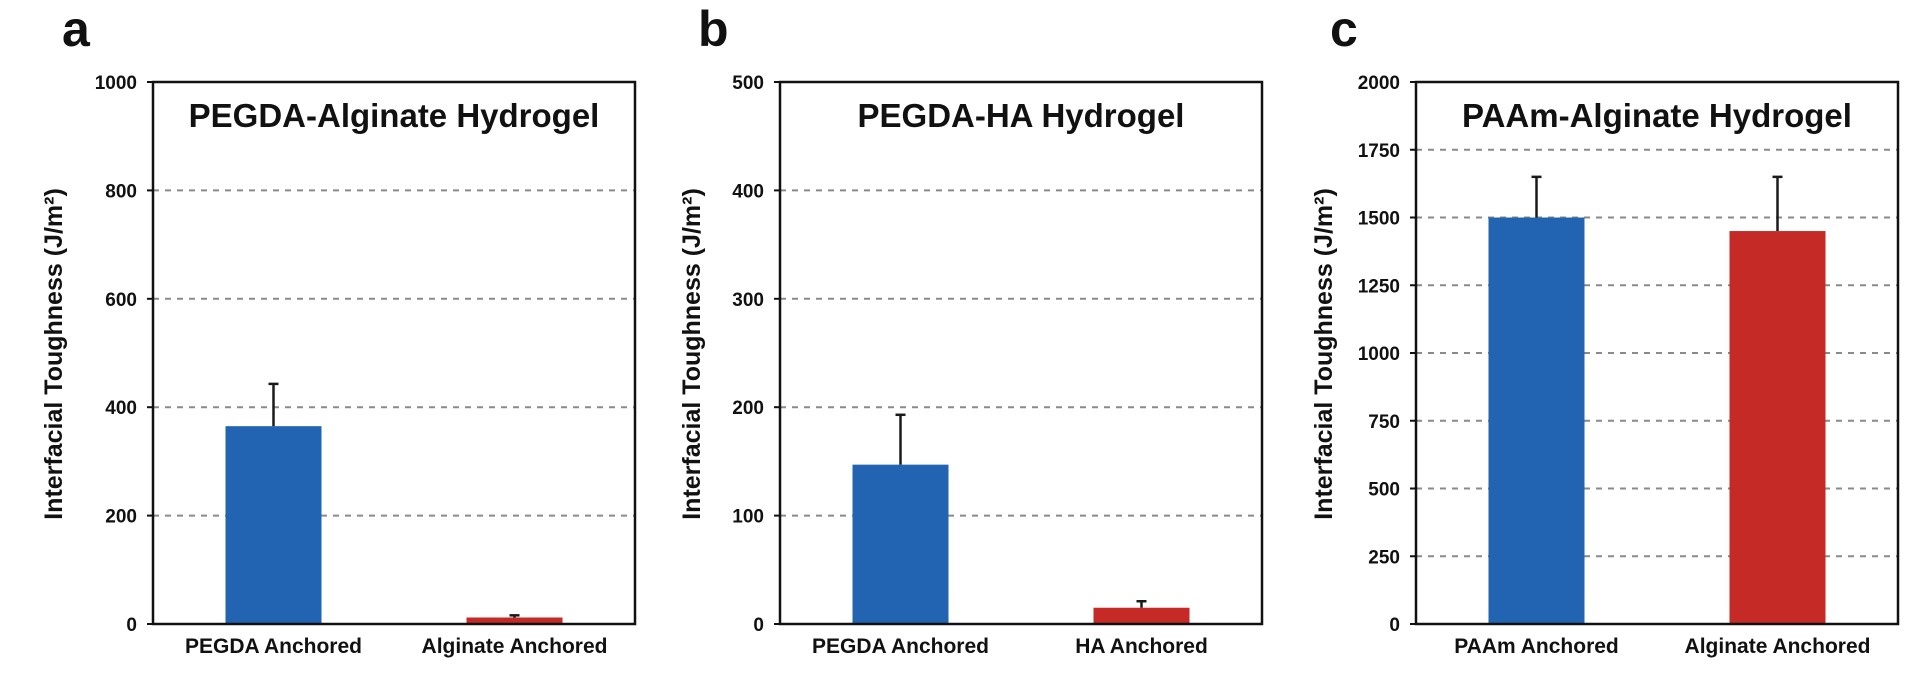 Image resolution: width=1922 pixels, height=682 pixels. What do you see at coordinates (713, 29) in the screenshot?
I see `panel-letter-b: b` at bounding box center [713, 29].